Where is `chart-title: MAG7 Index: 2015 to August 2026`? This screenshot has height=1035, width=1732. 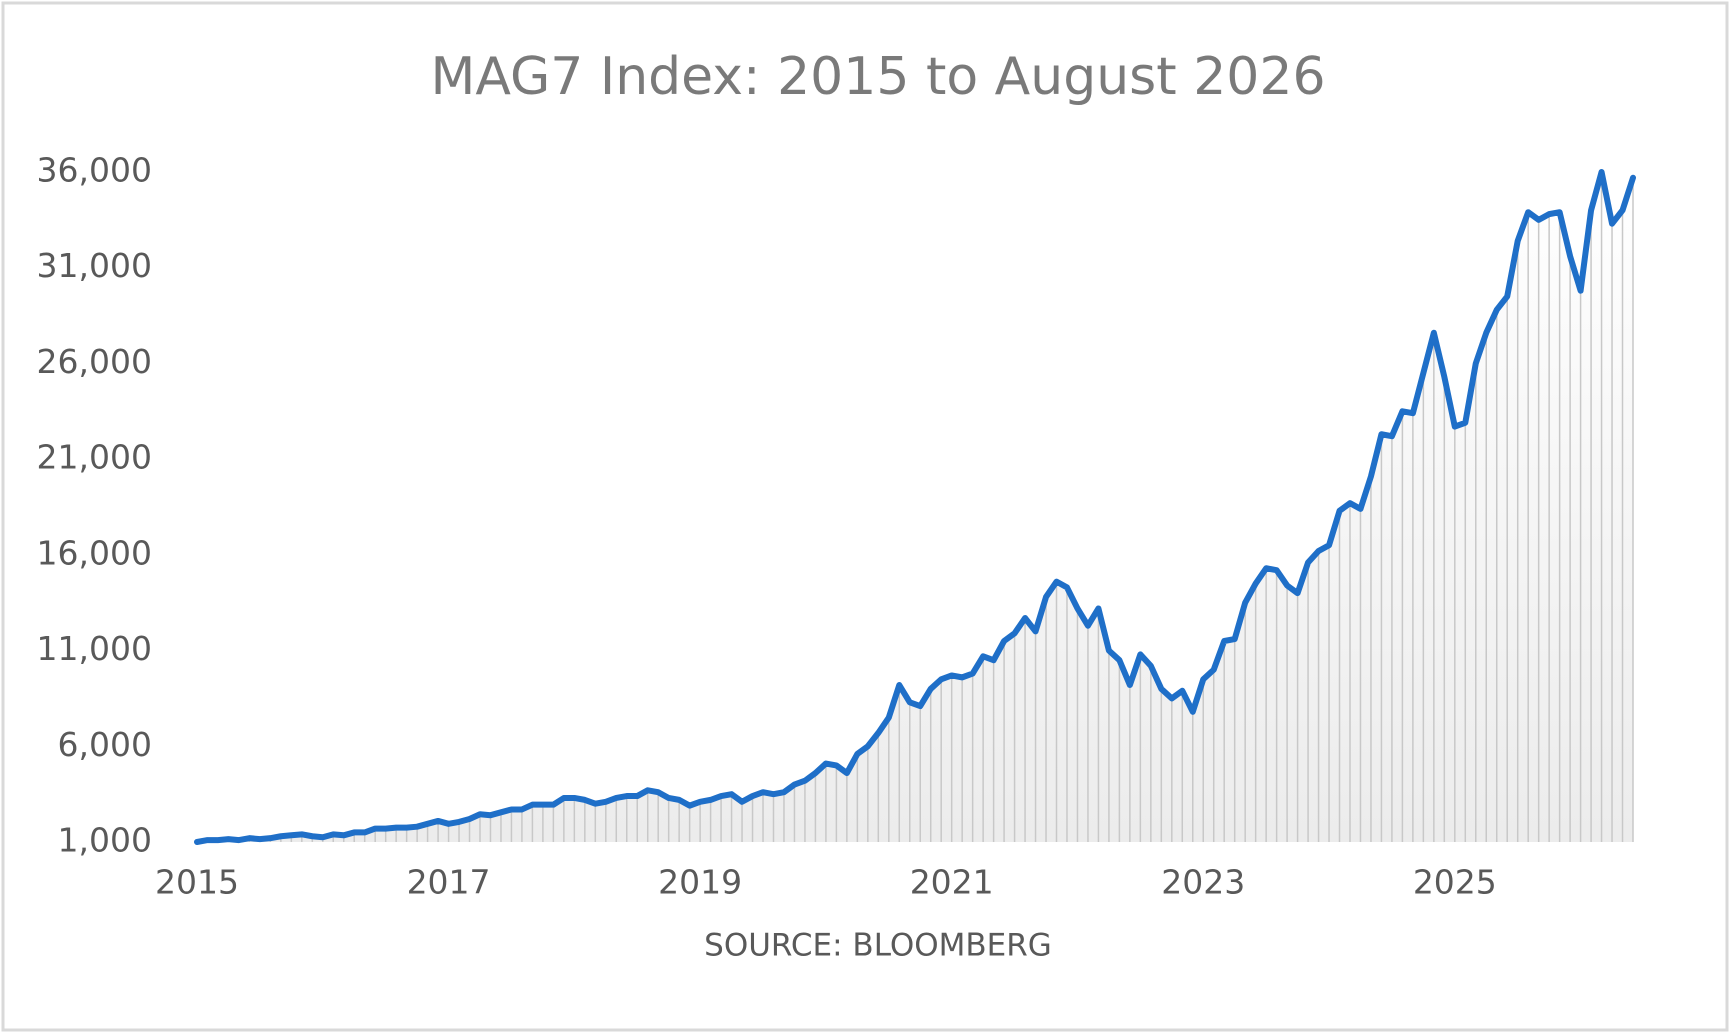 chart-title: MAG7 Index: 2015 to August 2026 is located at coordinates (877, 77).